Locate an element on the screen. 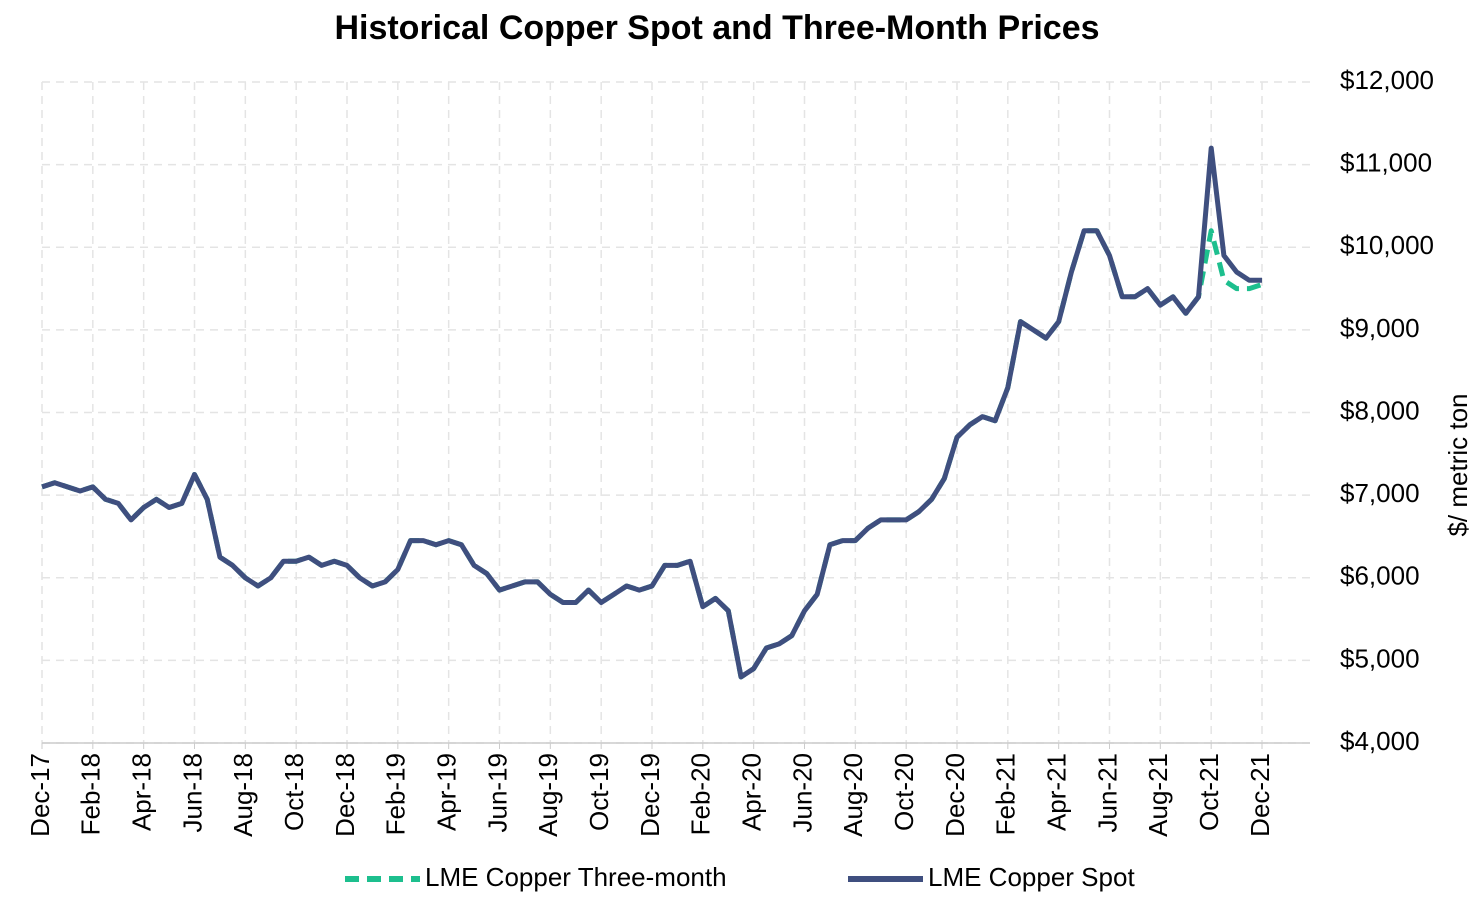 The width and height of the screenshot is (1480, 900). y-tick-label: $5,000 is located at coordinates (1380, 658).